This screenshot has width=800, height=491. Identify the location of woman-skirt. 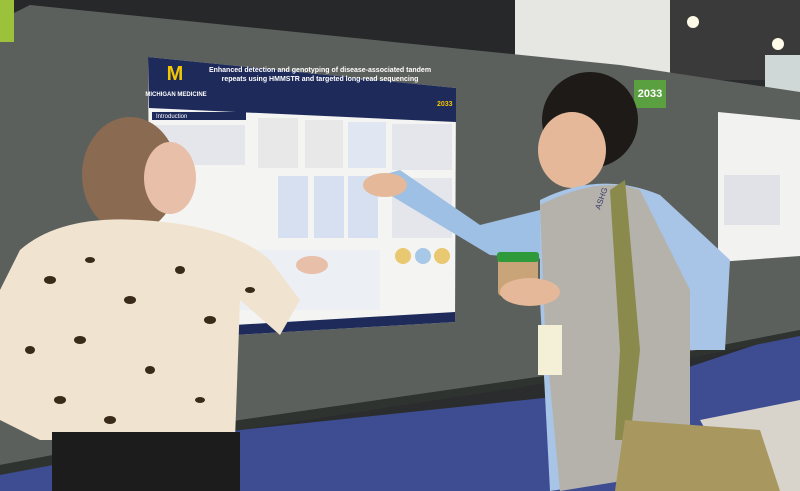
(146, 461).